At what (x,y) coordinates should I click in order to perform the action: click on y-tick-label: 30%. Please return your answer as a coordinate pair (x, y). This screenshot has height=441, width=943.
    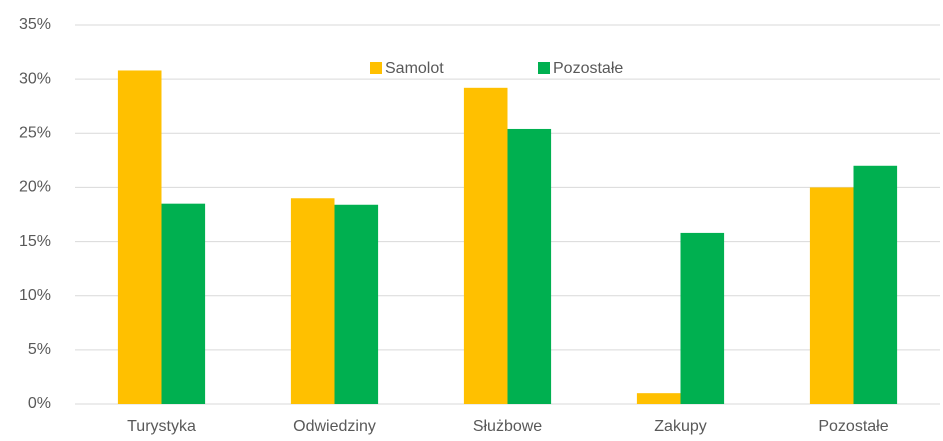
    Looking at the image, I should click on (35, 78).